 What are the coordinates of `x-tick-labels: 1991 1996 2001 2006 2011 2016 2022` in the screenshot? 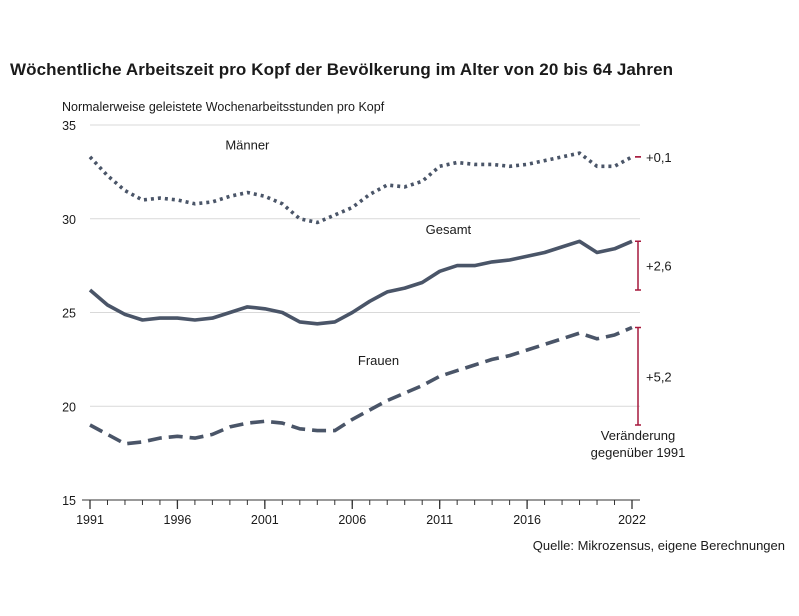 It's located at (361, 513).